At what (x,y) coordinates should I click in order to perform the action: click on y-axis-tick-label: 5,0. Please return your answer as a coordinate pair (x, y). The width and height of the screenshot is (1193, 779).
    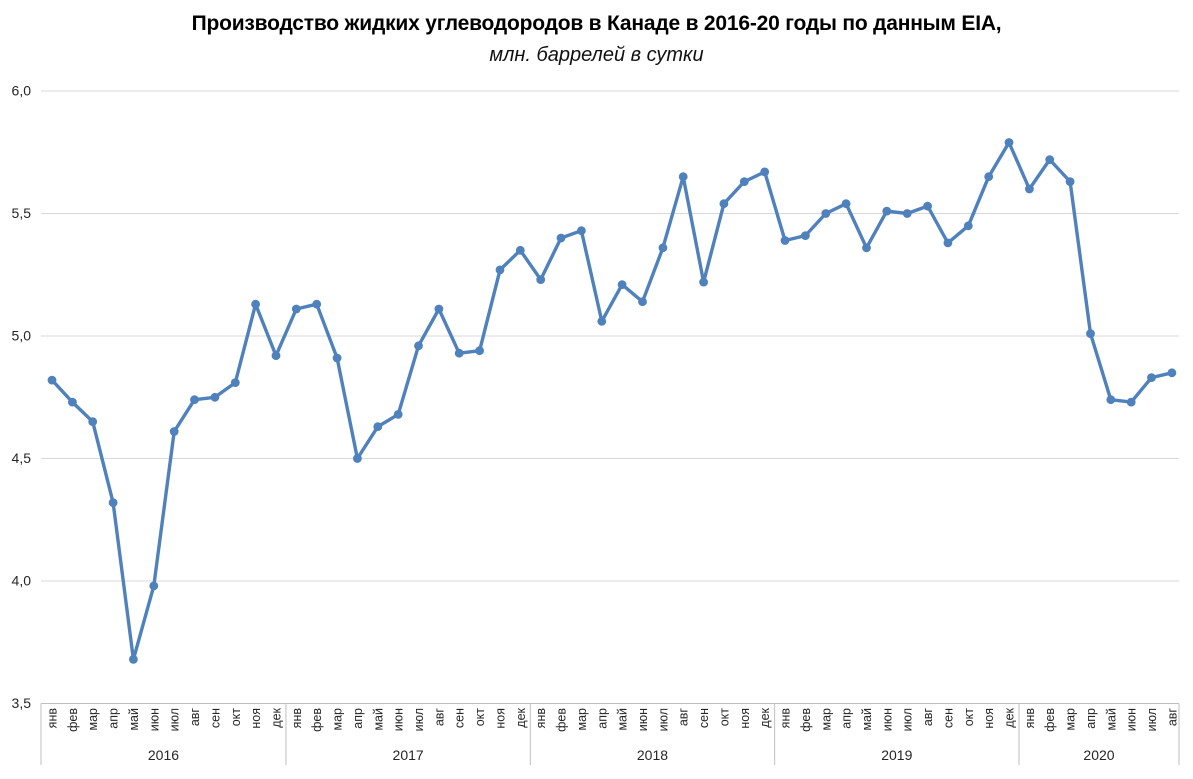
    Looking at the image, I should click on (22, 336).